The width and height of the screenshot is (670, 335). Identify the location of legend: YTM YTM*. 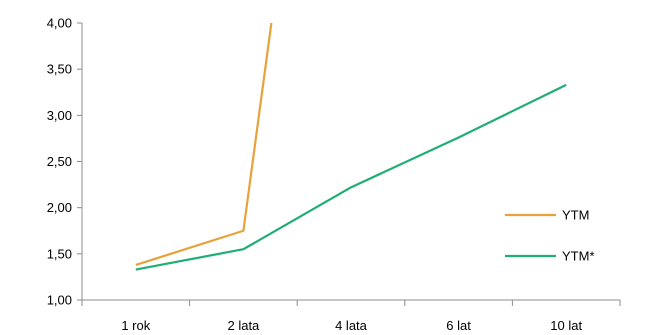
(550, 236).